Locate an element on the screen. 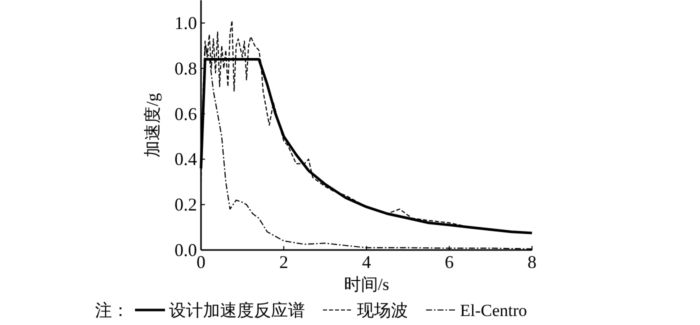 The image size is (700, 325). legend-label: 设计加速度反应谱 is located at coordinates (237, 310).